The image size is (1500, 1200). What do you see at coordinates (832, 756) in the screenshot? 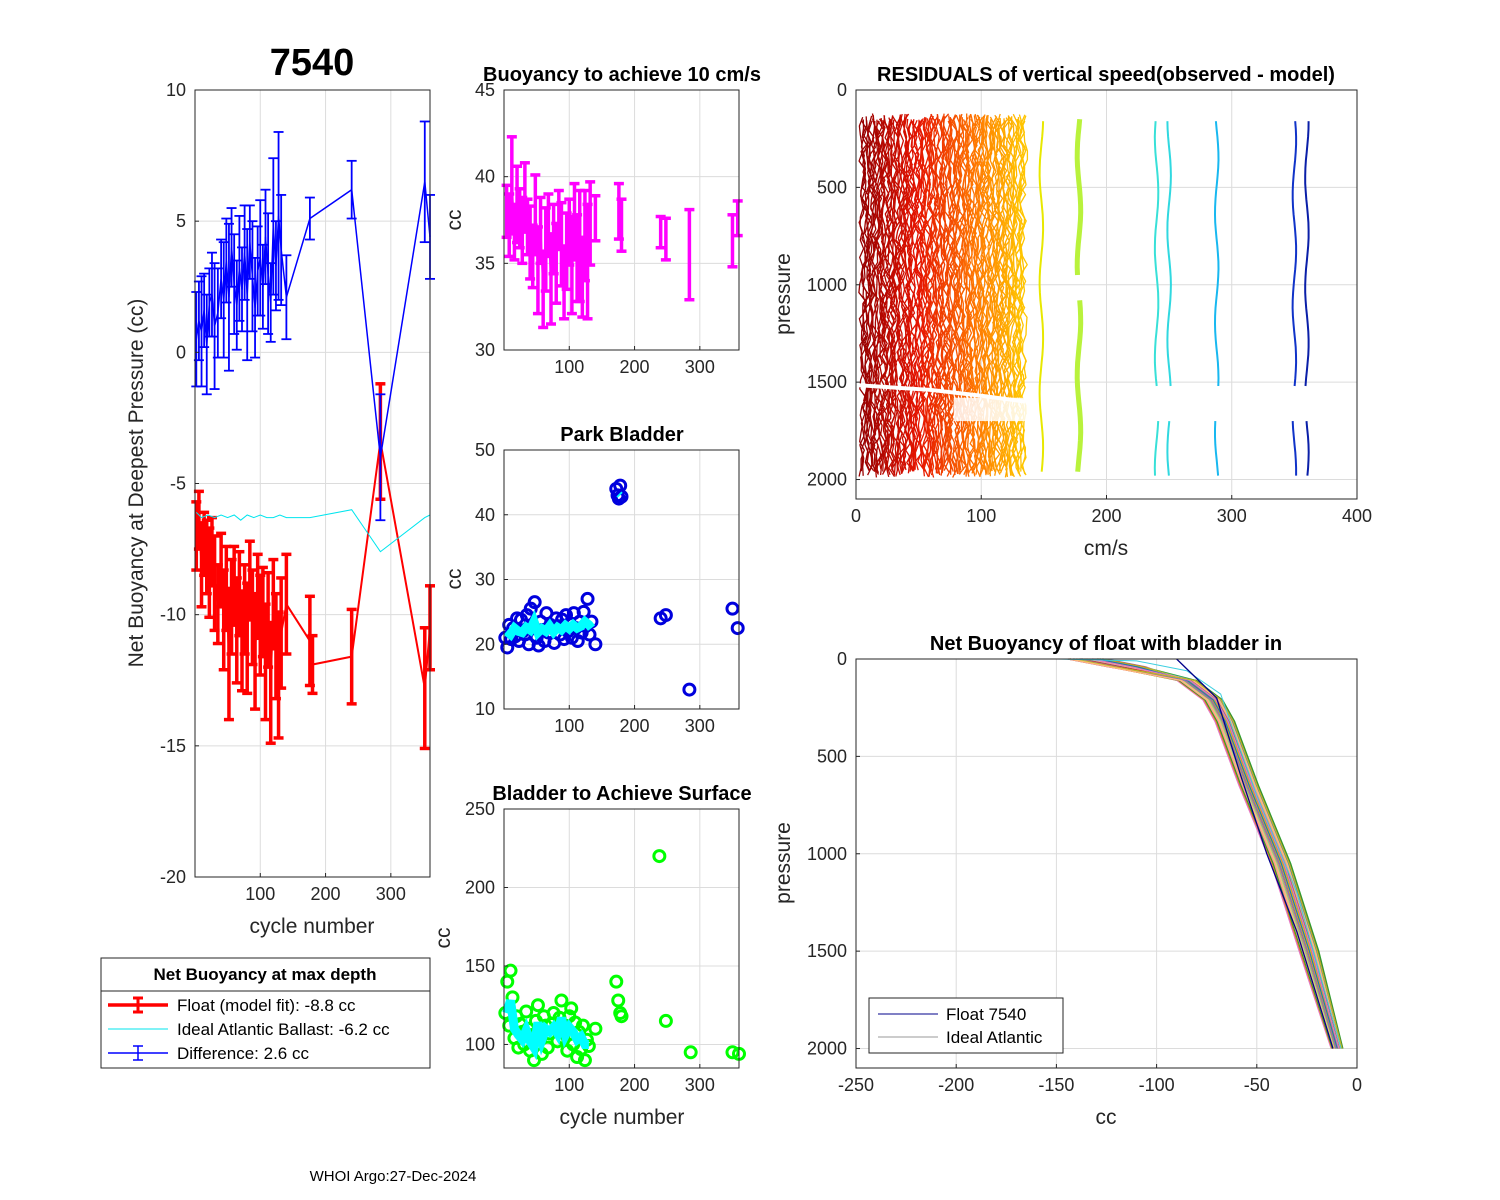
I see `netb-ytick-label: 500` at bounding box center [832, 756].